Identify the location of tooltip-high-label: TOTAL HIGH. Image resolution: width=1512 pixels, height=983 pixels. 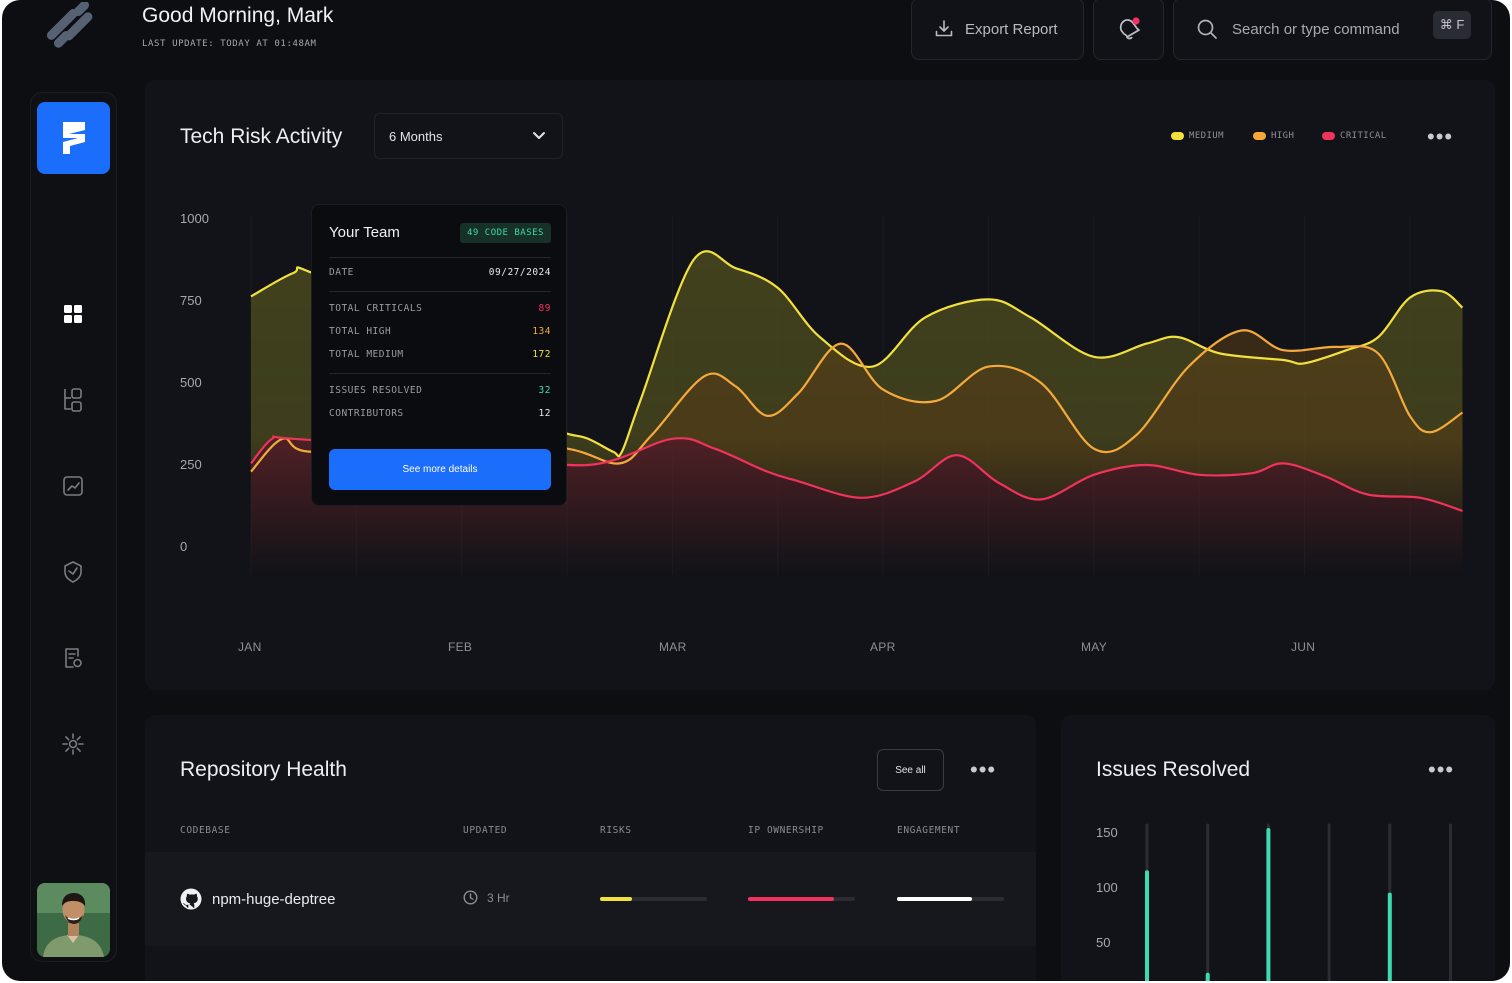
(360, 331).